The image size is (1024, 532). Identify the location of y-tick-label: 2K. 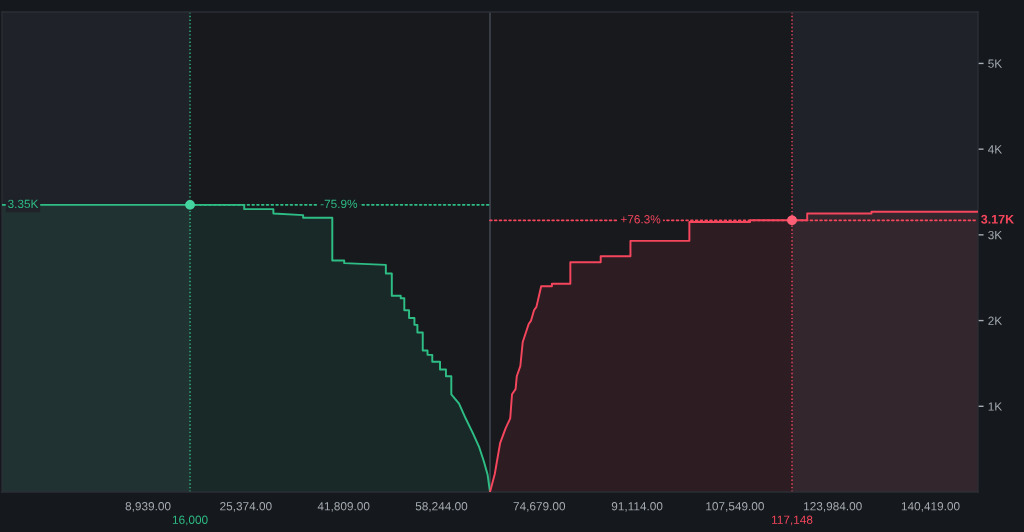
(995, 320).